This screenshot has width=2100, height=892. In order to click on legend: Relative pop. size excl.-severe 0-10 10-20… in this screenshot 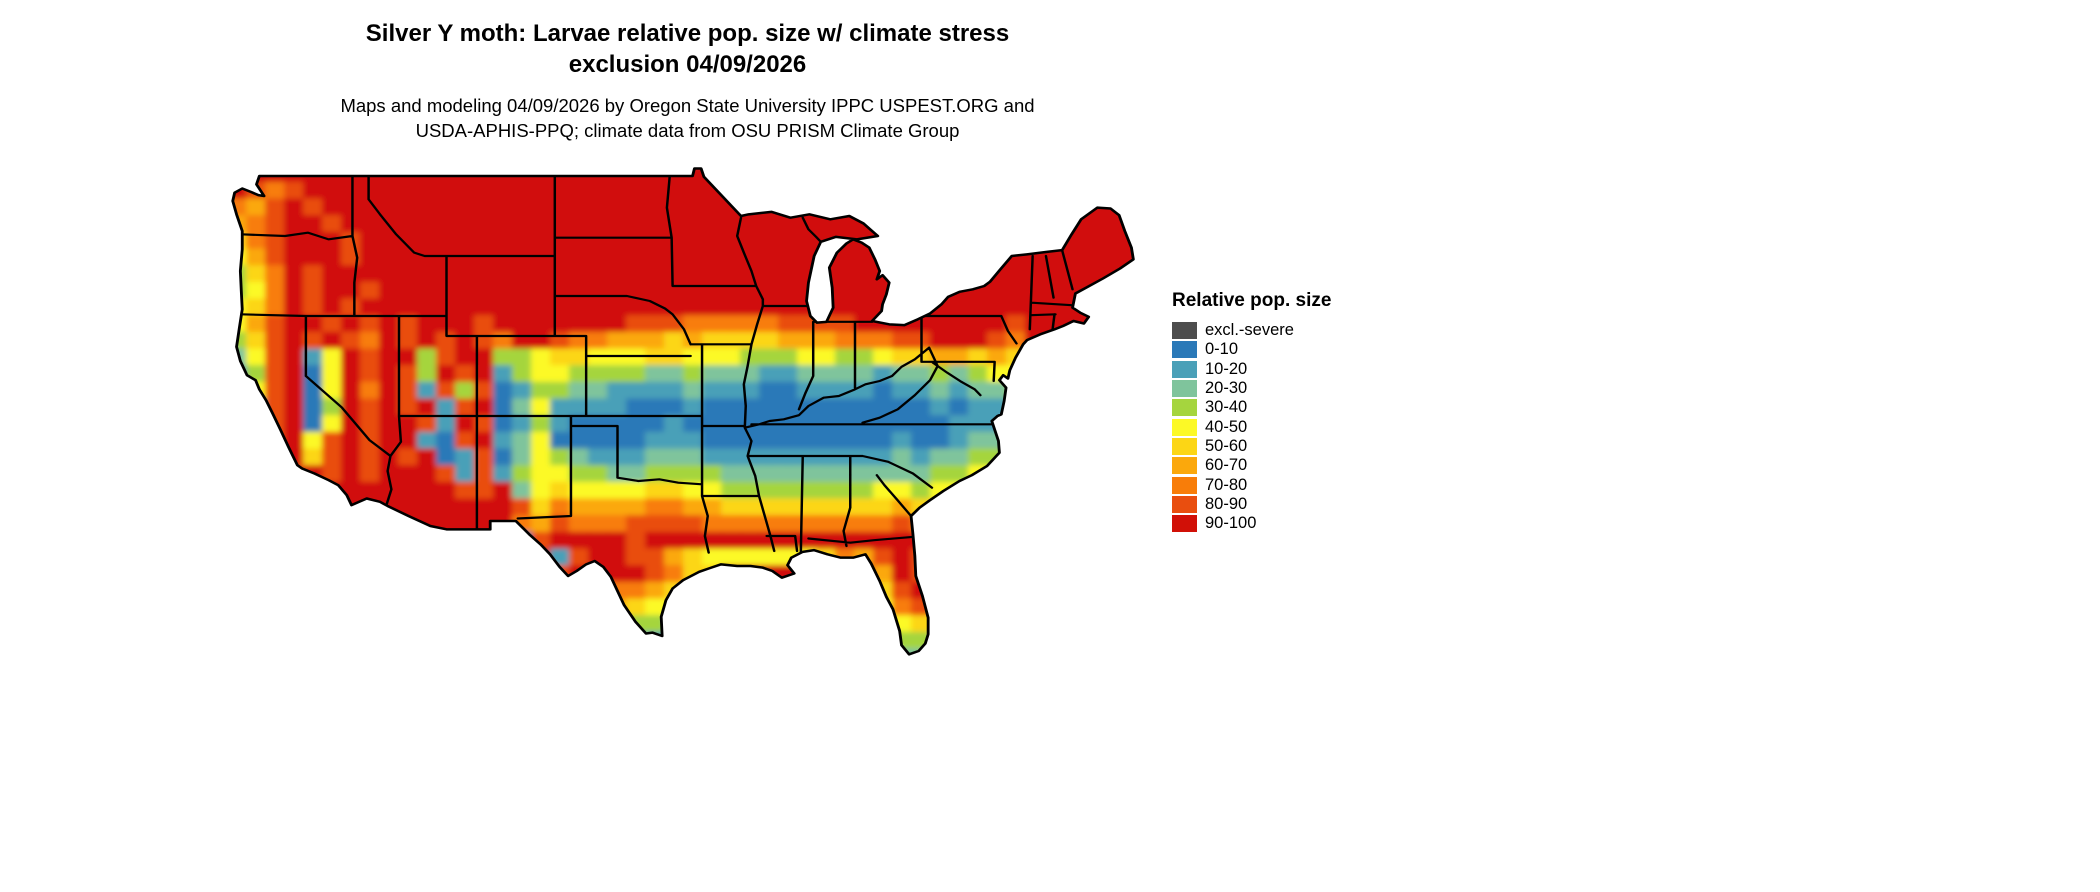, I will do `click(1251, 411)`.